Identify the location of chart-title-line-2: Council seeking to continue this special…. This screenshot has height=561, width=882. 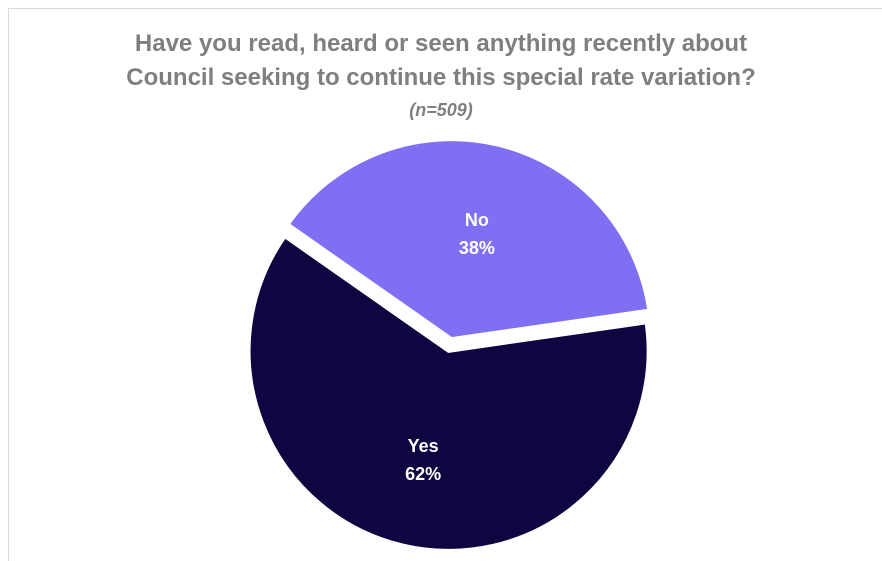
(441, 77).